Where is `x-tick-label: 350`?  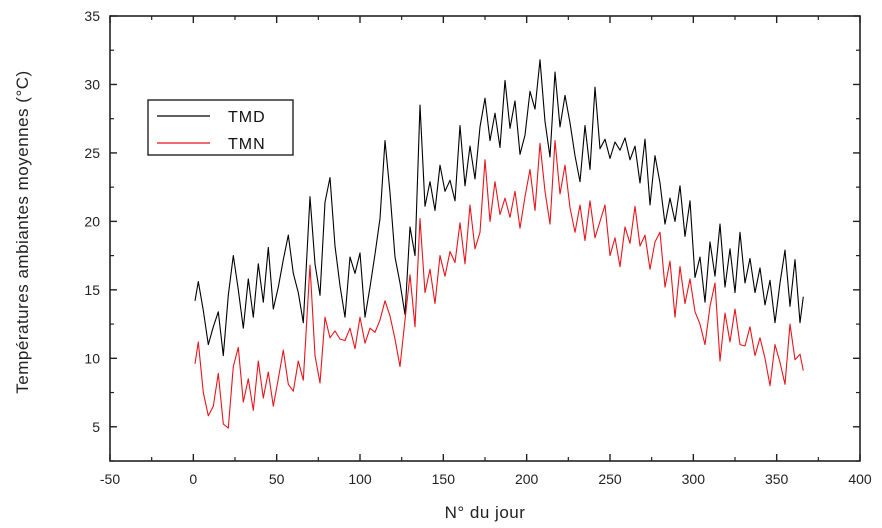
x-tick-label: 350 is located at coordinates (777, 479).